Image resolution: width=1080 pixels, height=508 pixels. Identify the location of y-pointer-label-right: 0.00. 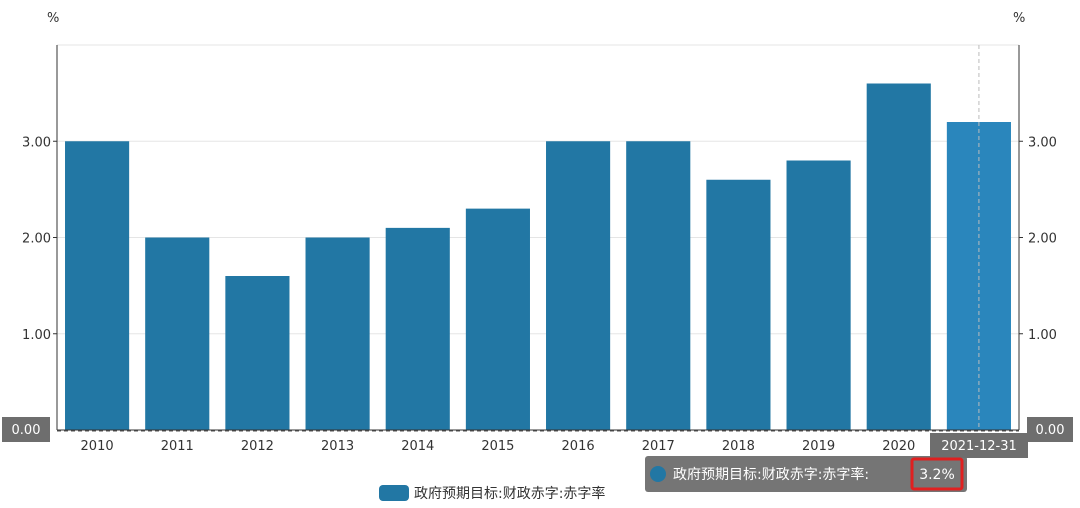
(1050, 430).